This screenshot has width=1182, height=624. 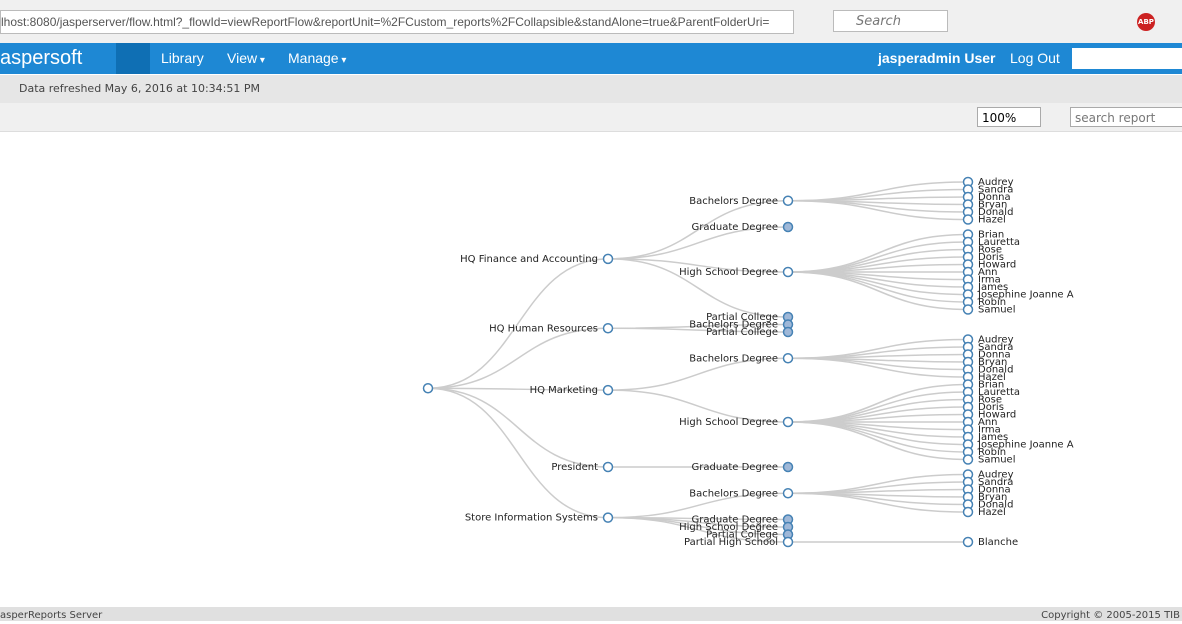 I want to click on node-label: President, so click(x=574, y=467).